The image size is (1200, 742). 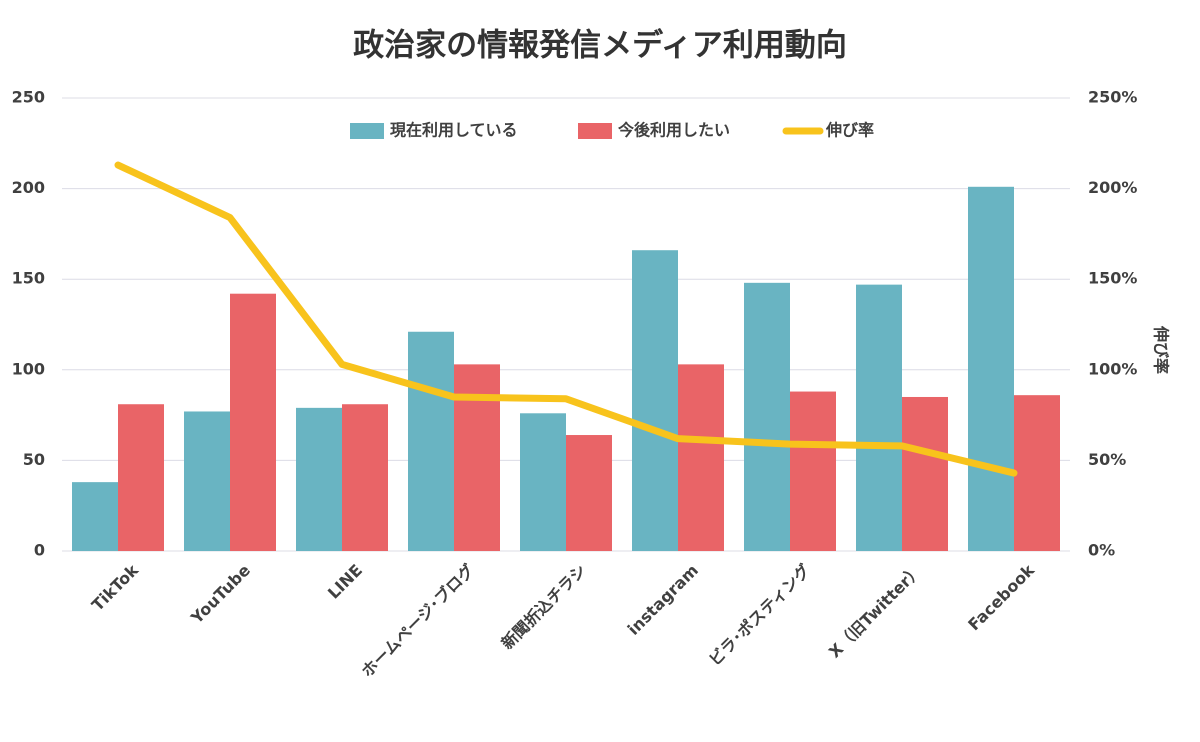 I want to click on y-tick-label: 100, so click(x=28, y=368).